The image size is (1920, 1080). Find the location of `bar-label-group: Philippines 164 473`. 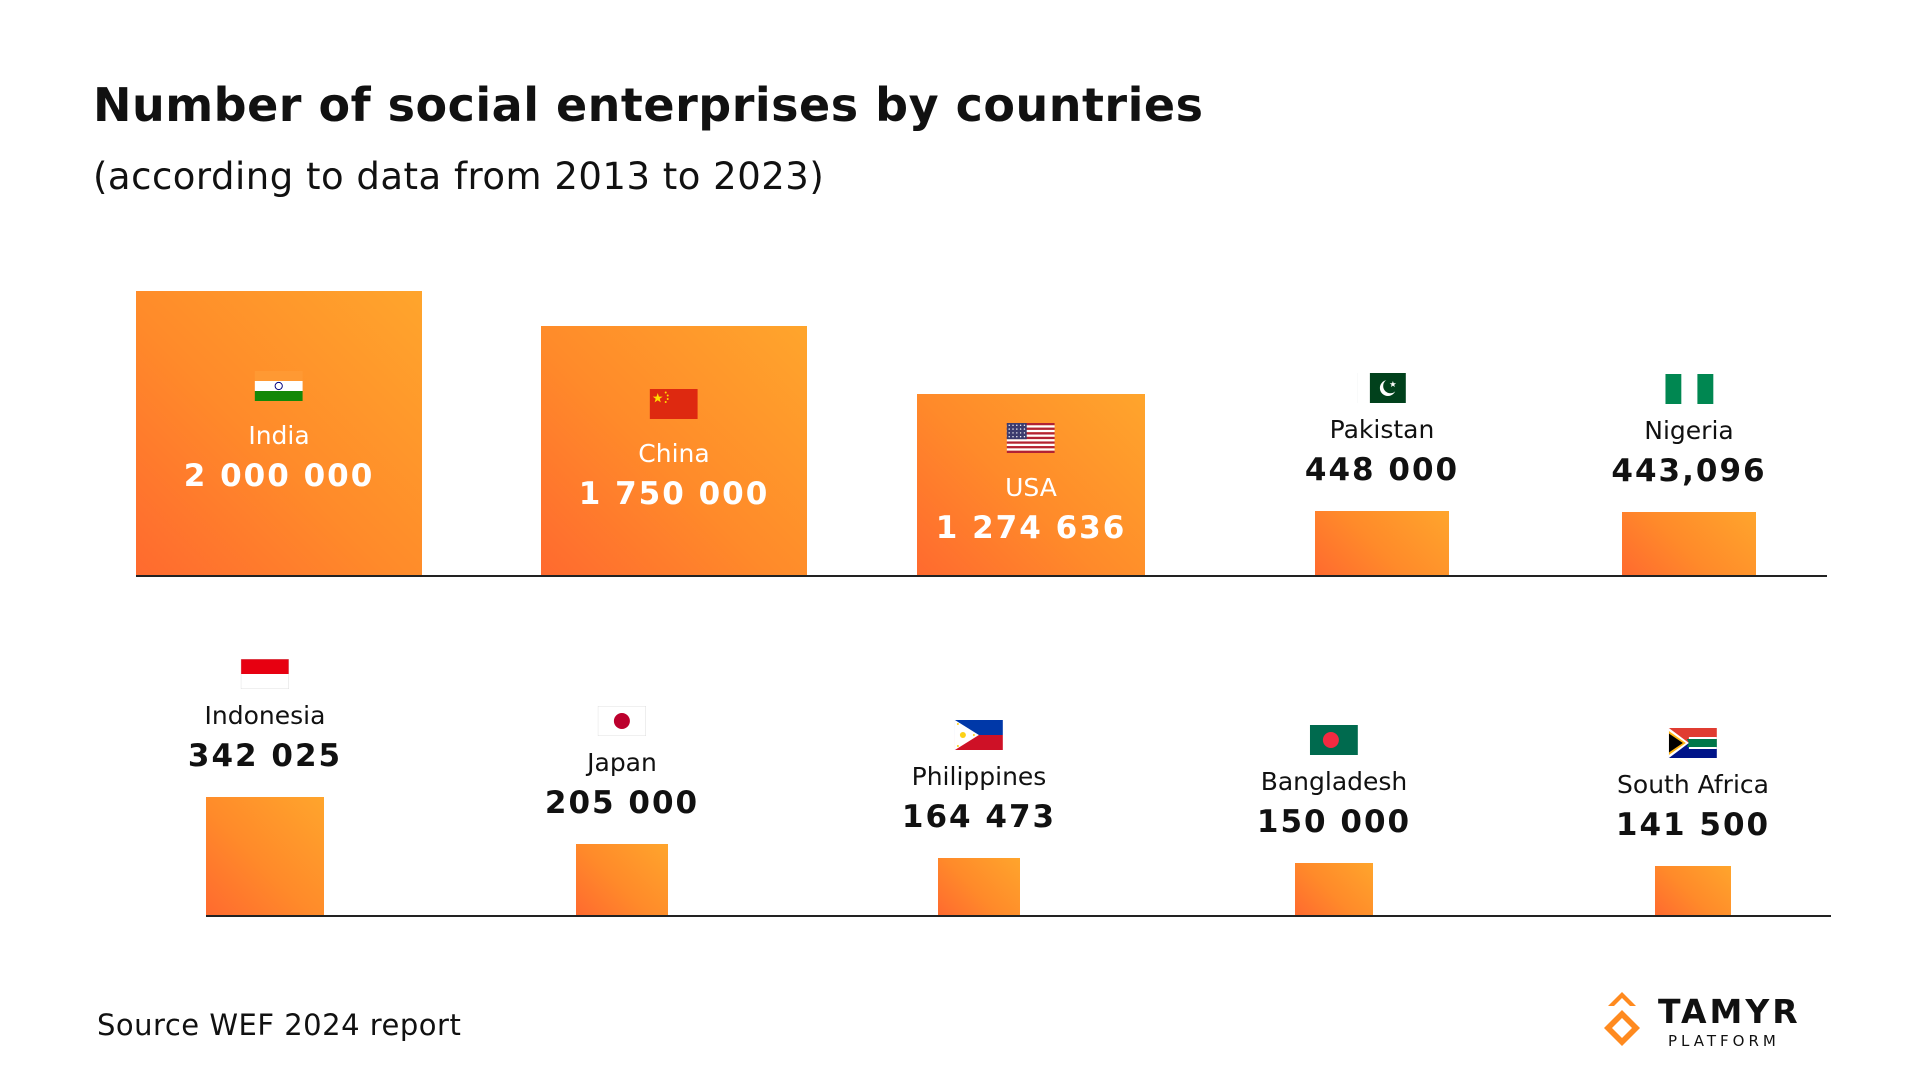

bar-label-group: Philippines 164 473 is located at coordinates (979, 778).